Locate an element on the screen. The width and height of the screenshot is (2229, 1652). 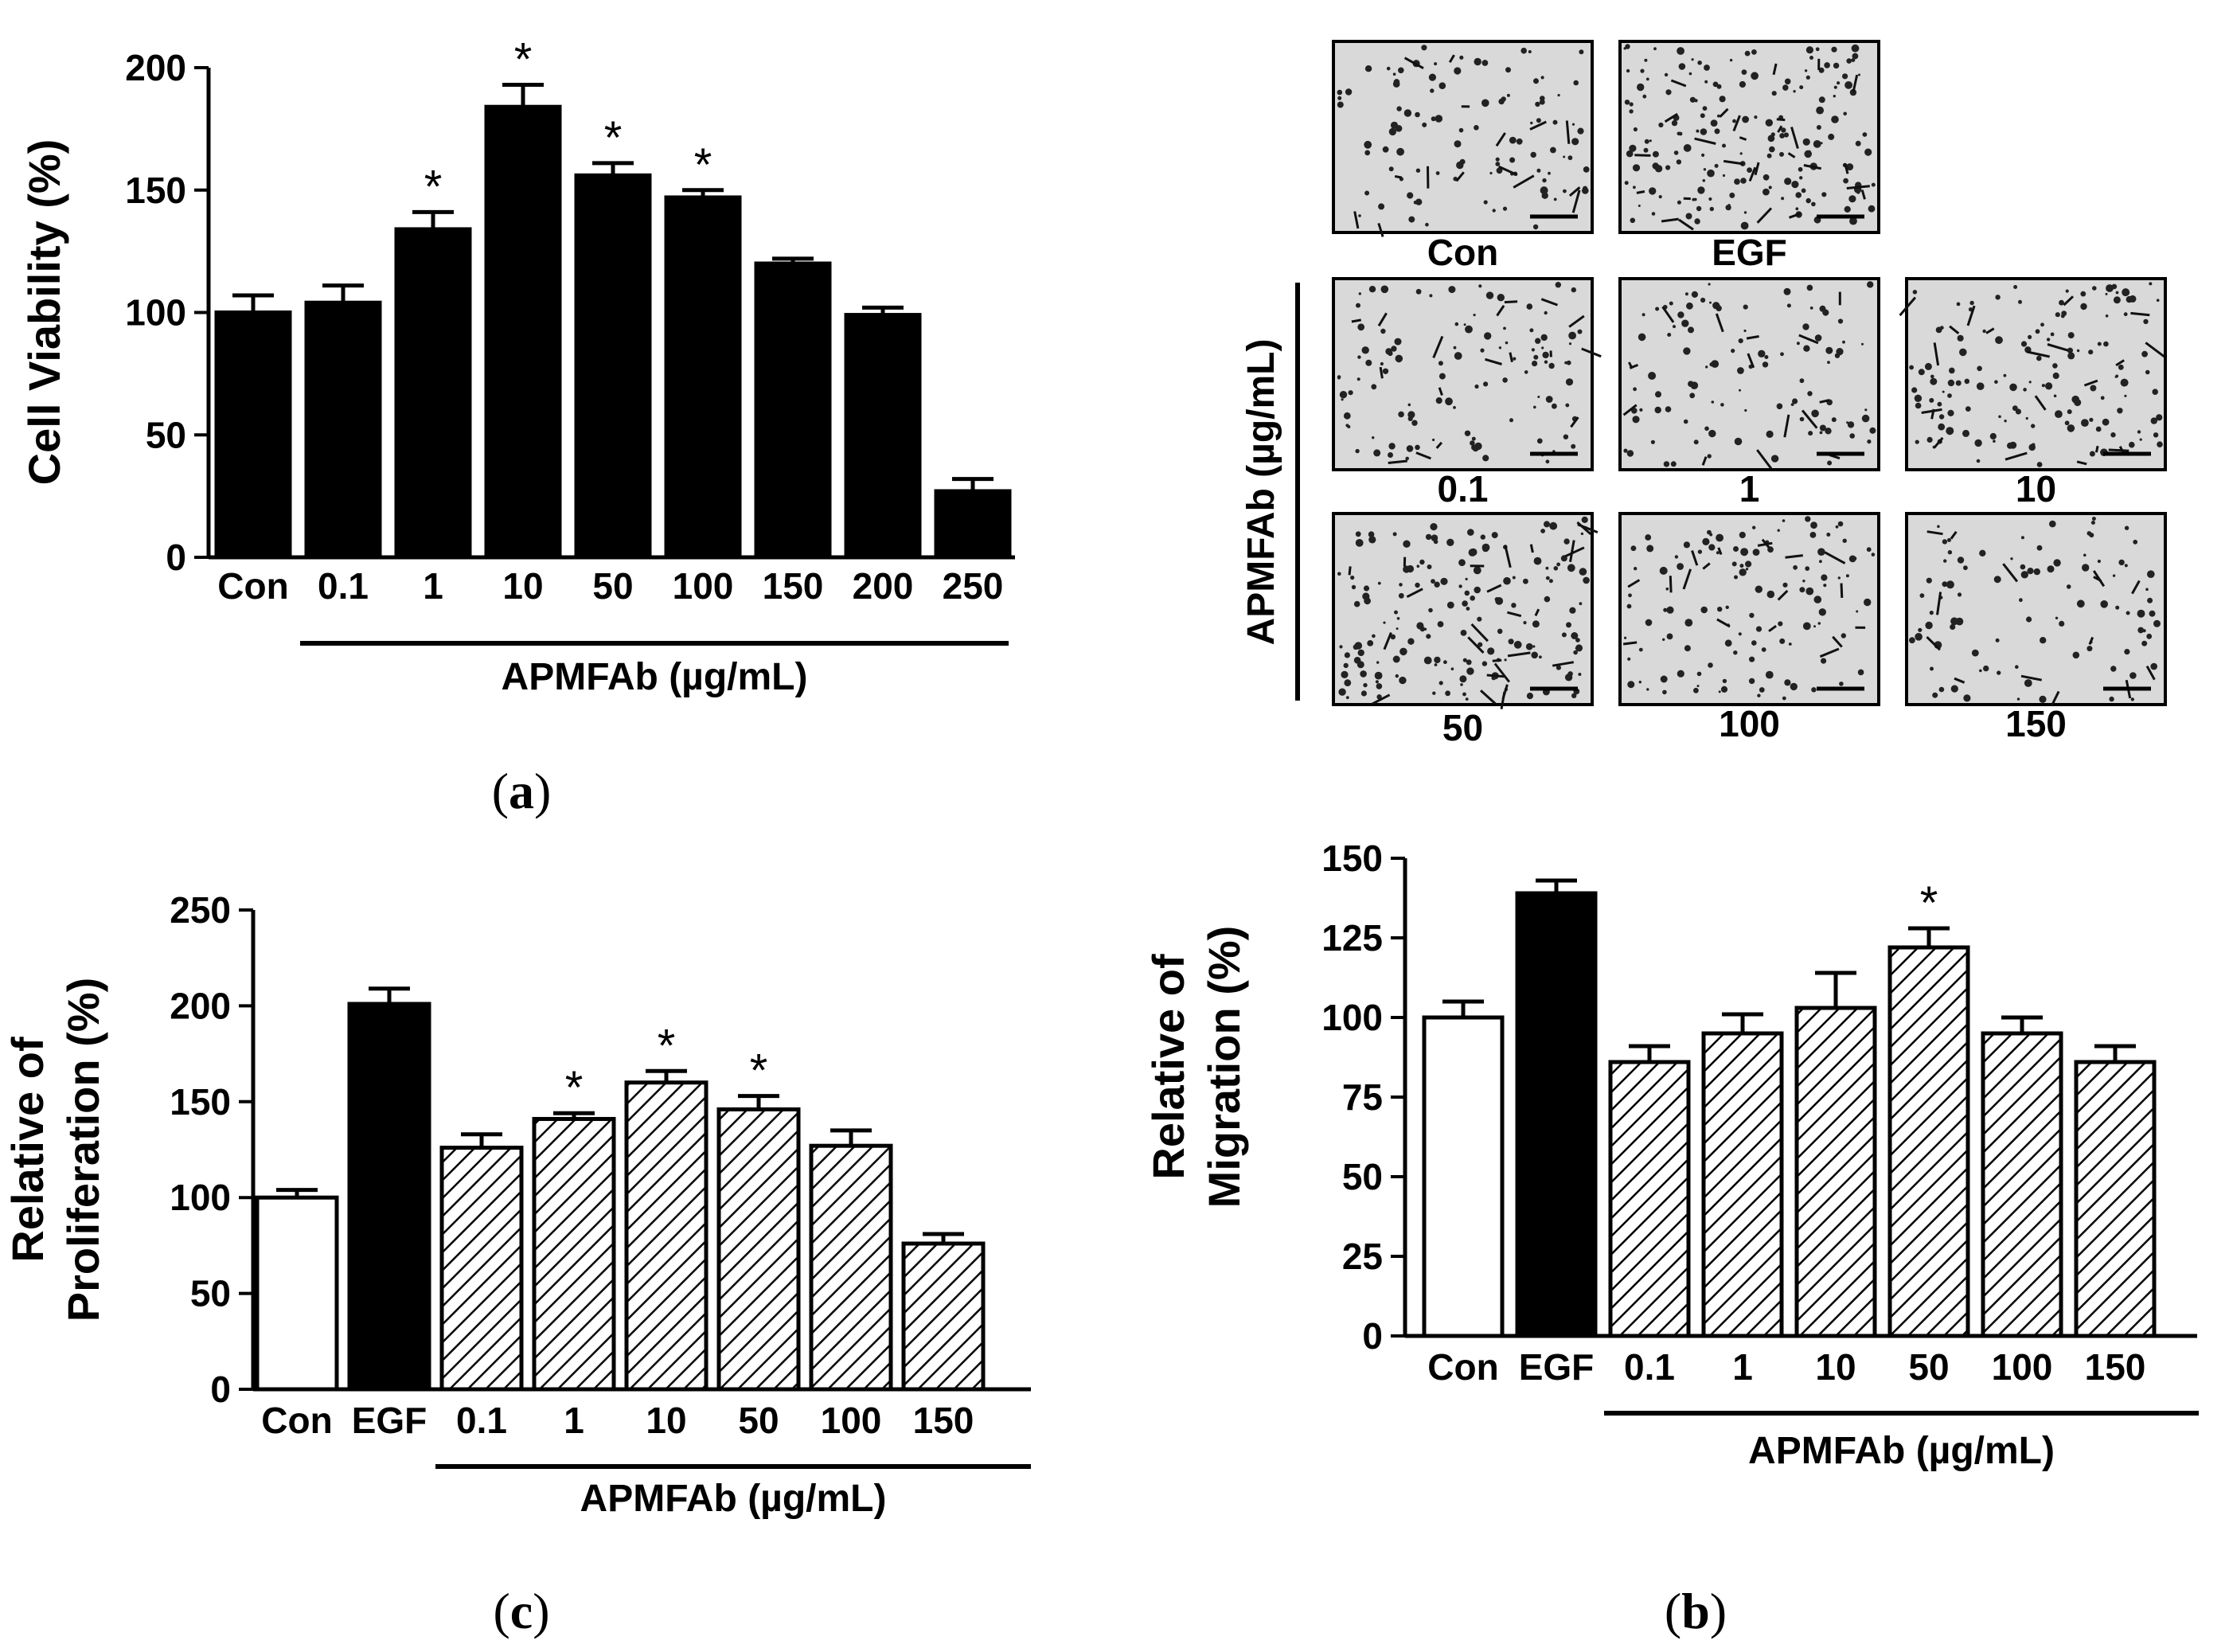
bar-Con is located at coordinates (253, 435).